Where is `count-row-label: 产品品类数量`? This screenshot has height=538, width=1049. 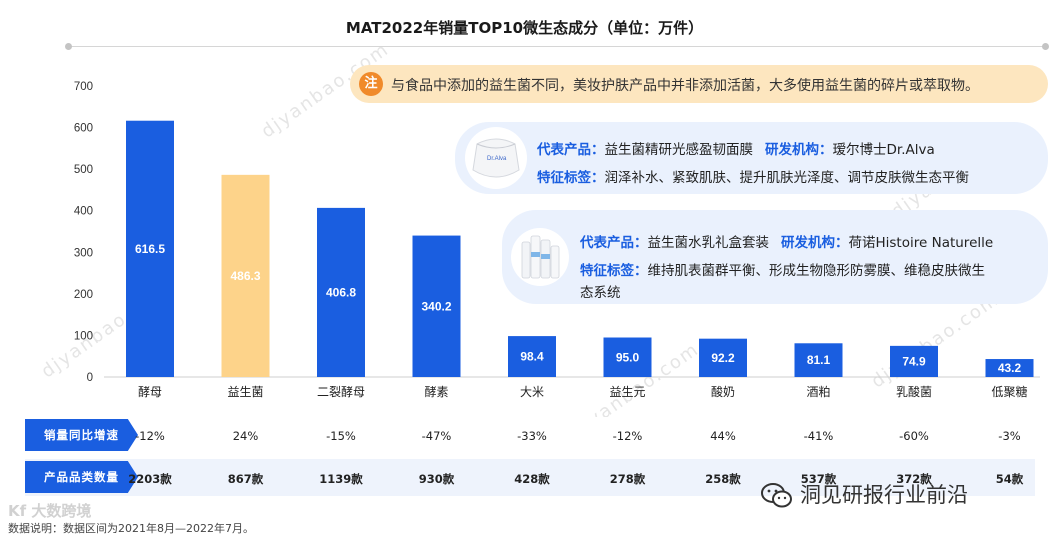
count-row-label: 产品品类数量 is located at coordinates (81, 477).